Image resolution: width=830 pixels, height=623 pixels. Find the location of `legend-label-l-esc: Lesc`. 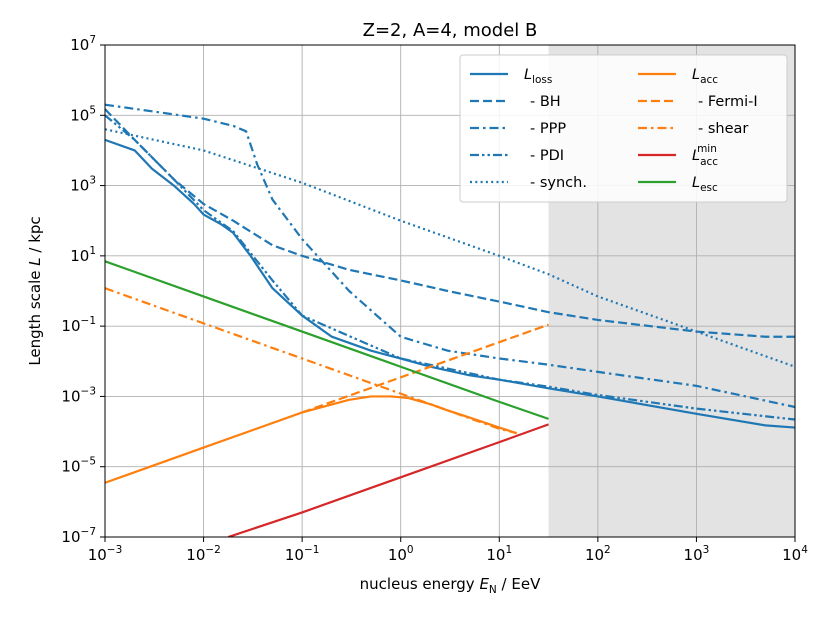

legend-label-l-esc: Lesc is located at coordinates (705, 184).